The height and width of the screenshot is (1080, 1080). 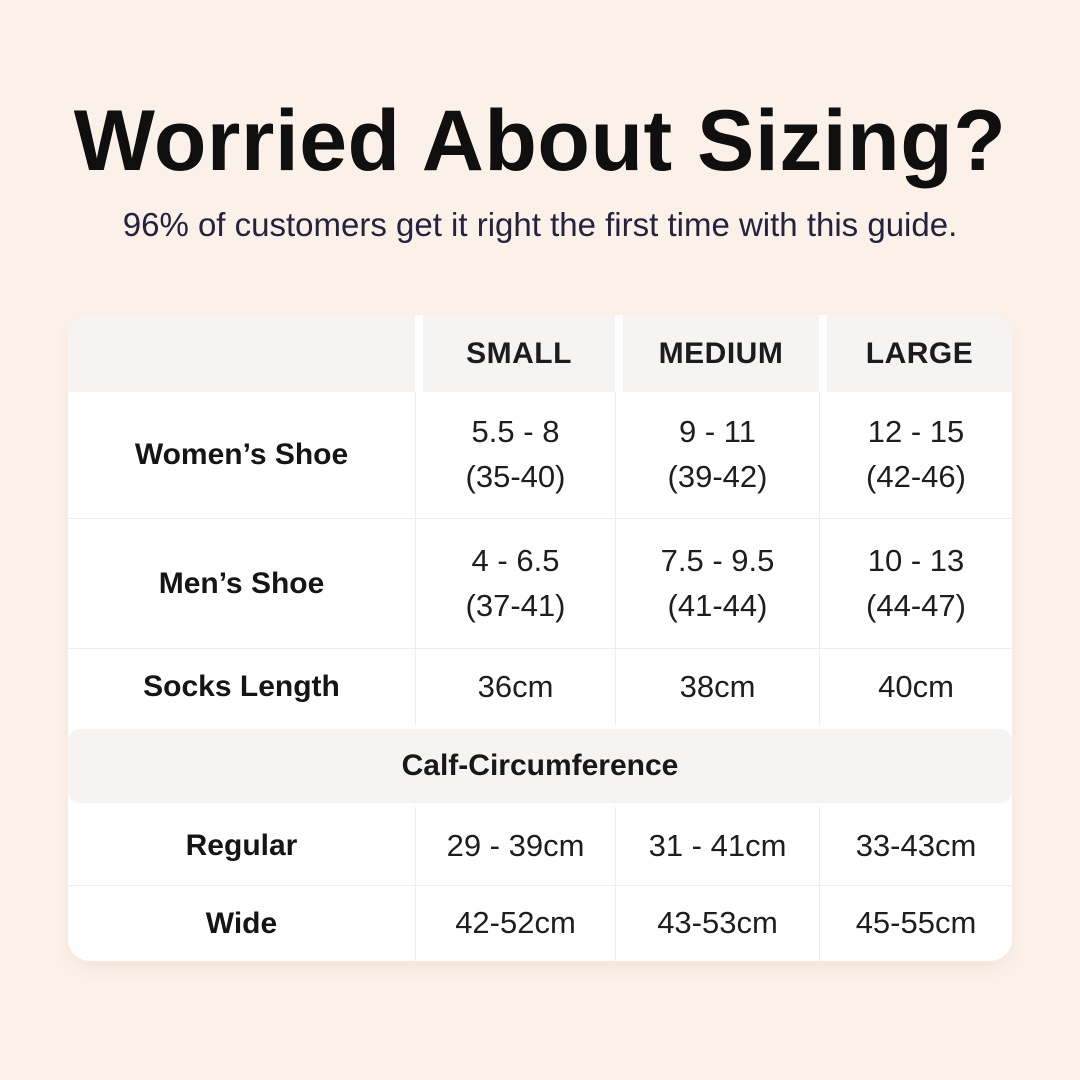 What do you see at coordinates (721, 353) in the screenshot?
I see `cell-line: MEDIUM` at bounding box center [721, 353].